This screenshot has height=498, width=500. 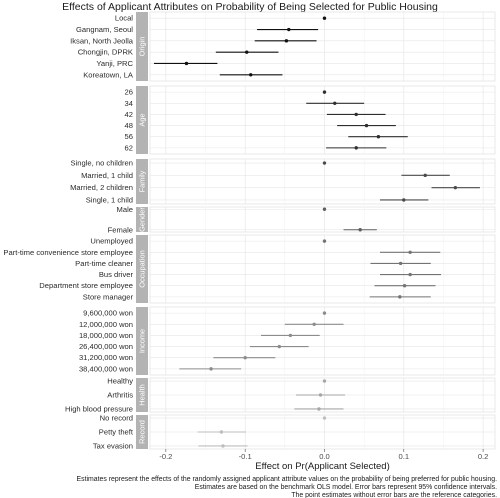 I want to click on strip-family, so click(x=142, y=181).